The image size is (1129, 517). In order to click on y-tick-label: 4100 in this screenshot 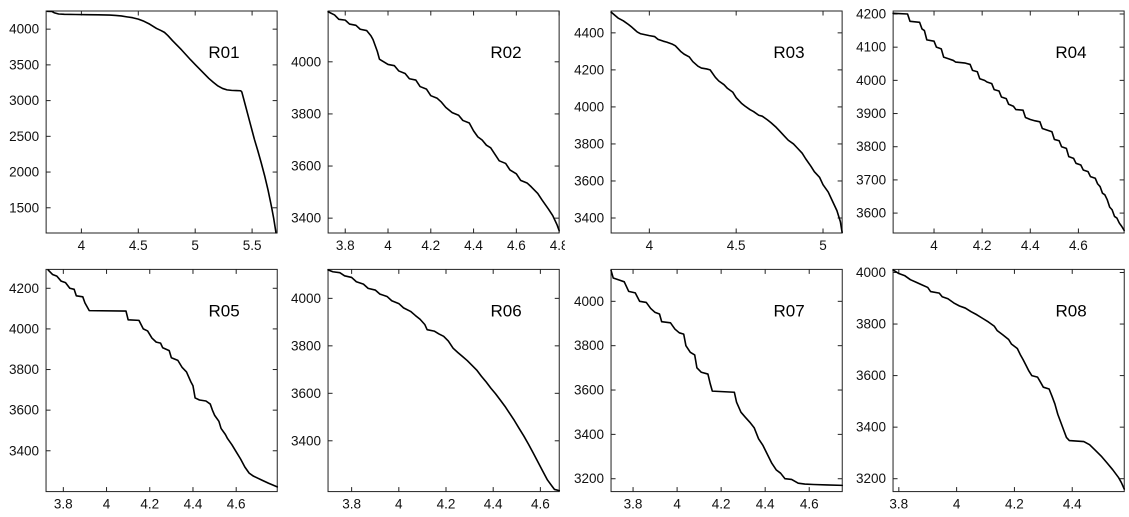, I will do `click(871, 47)`.